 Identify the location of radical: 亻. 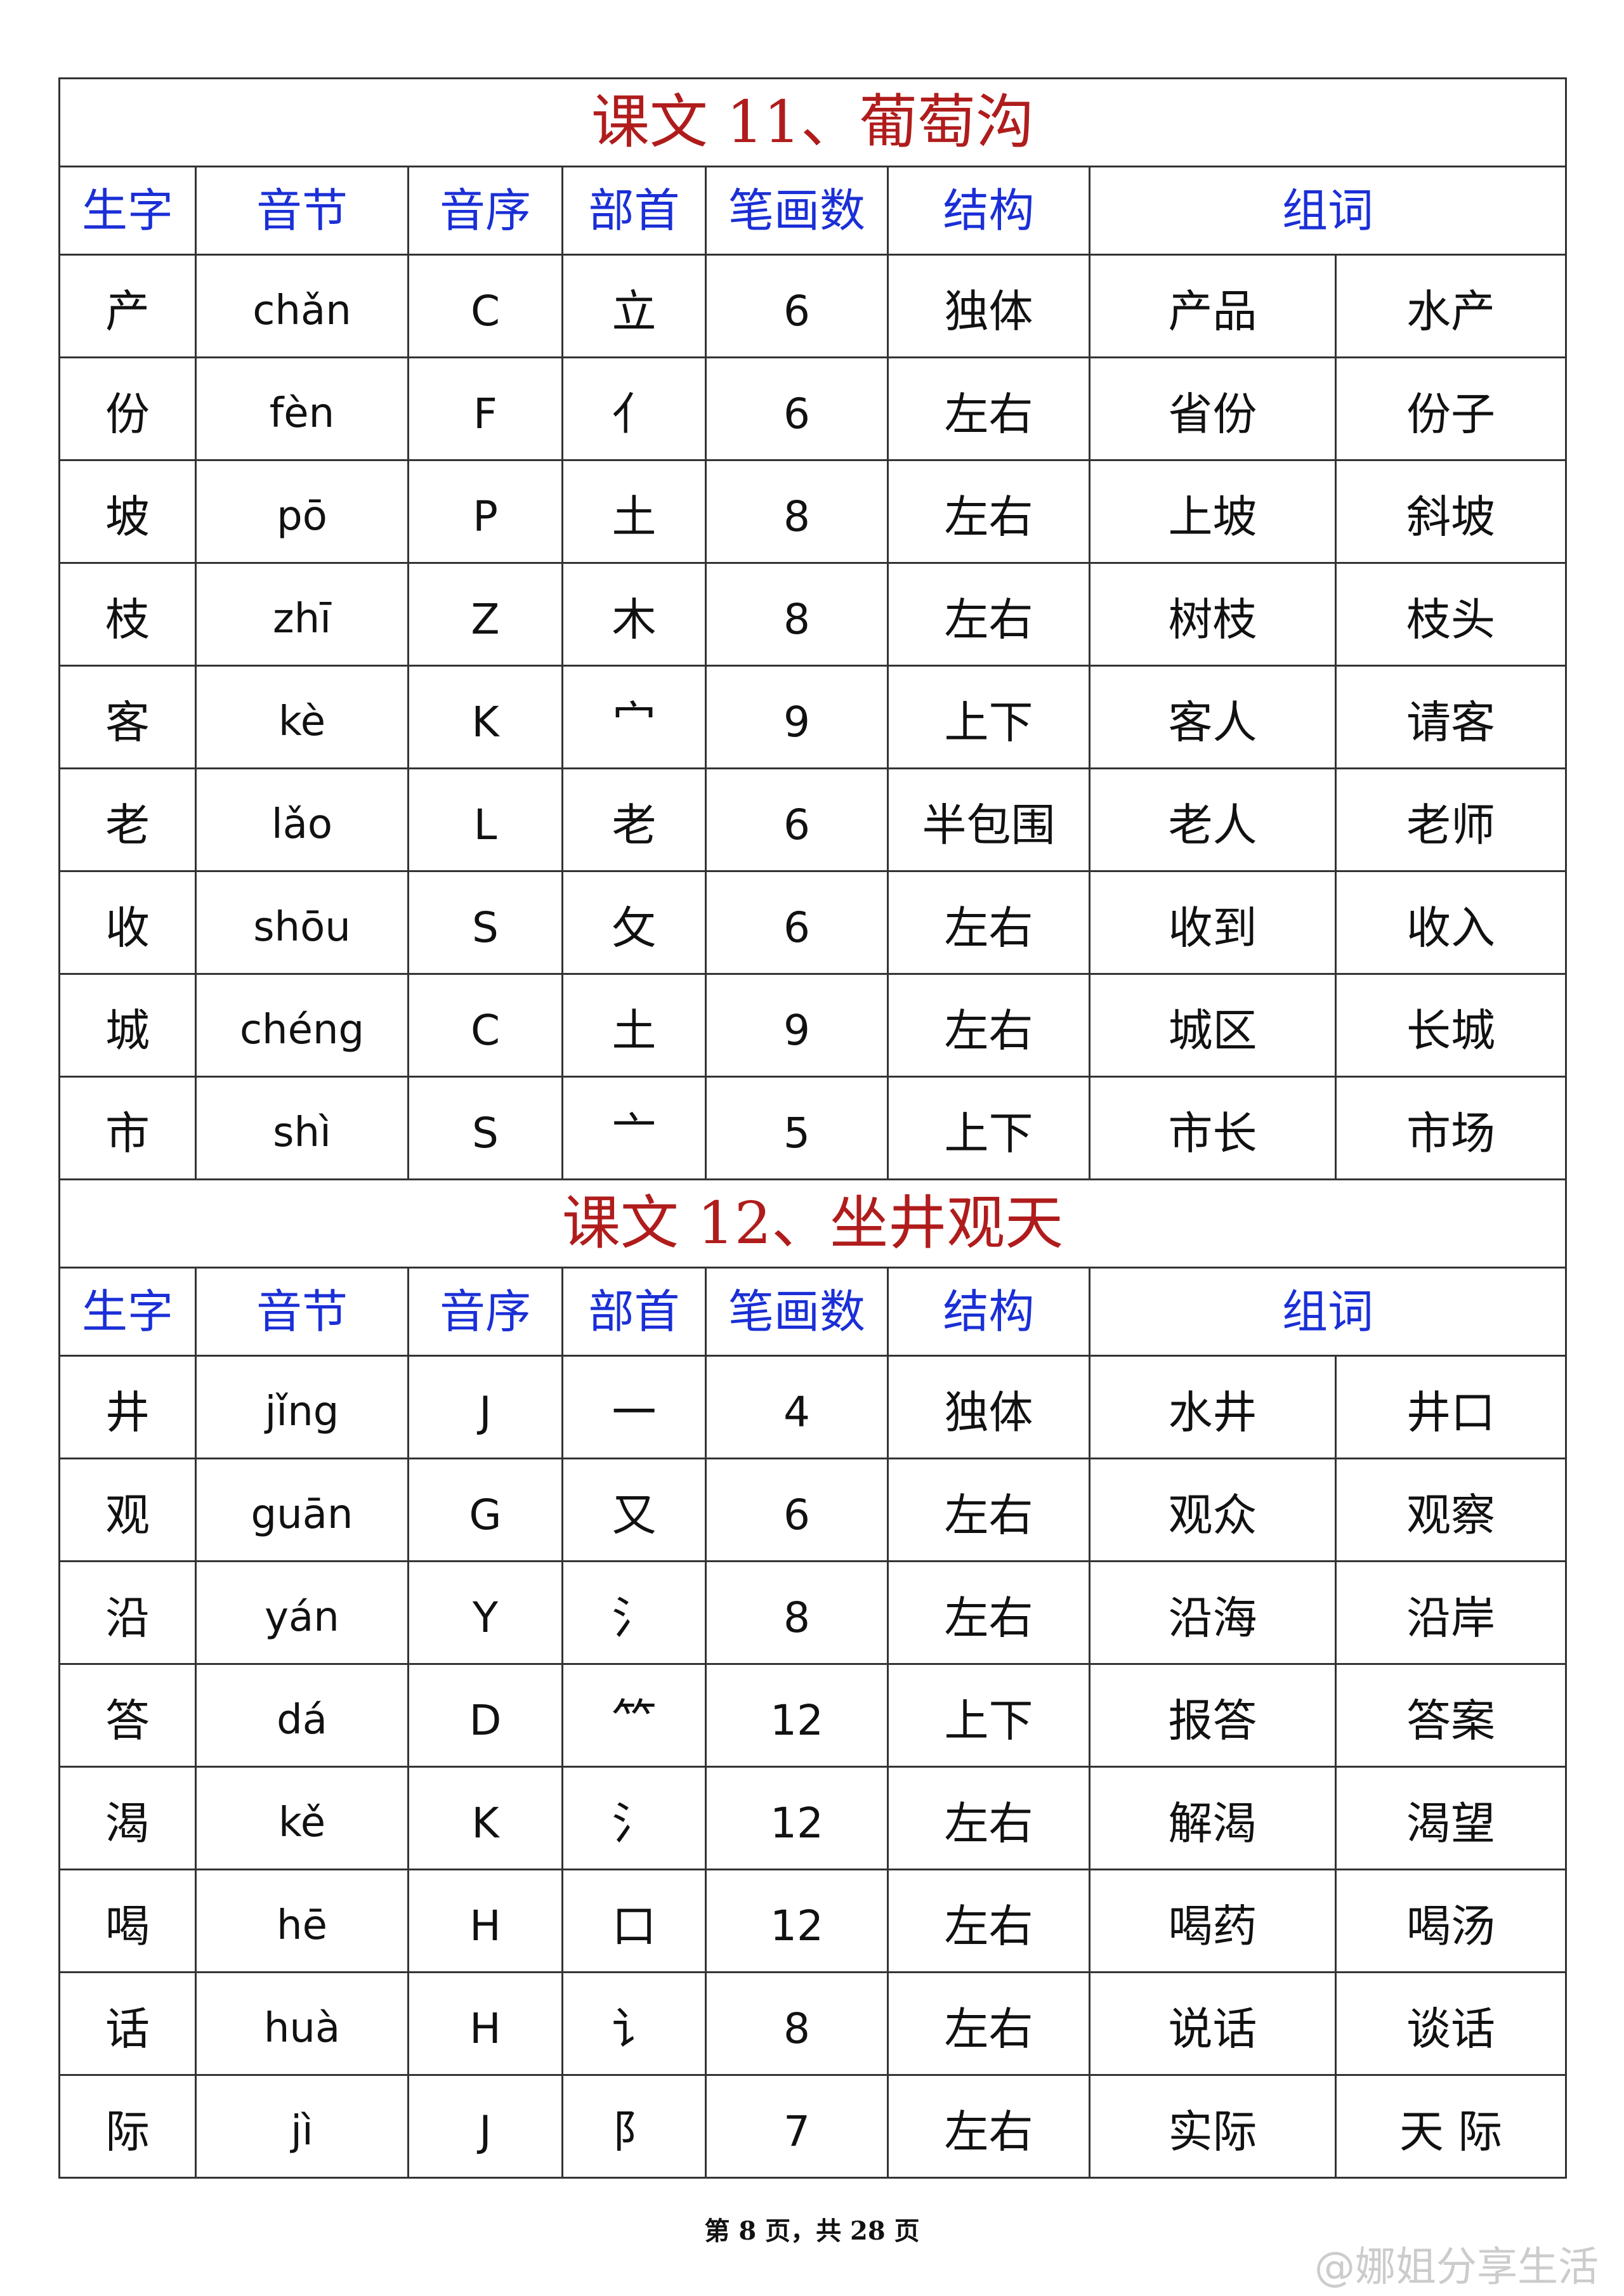
(634, 409).